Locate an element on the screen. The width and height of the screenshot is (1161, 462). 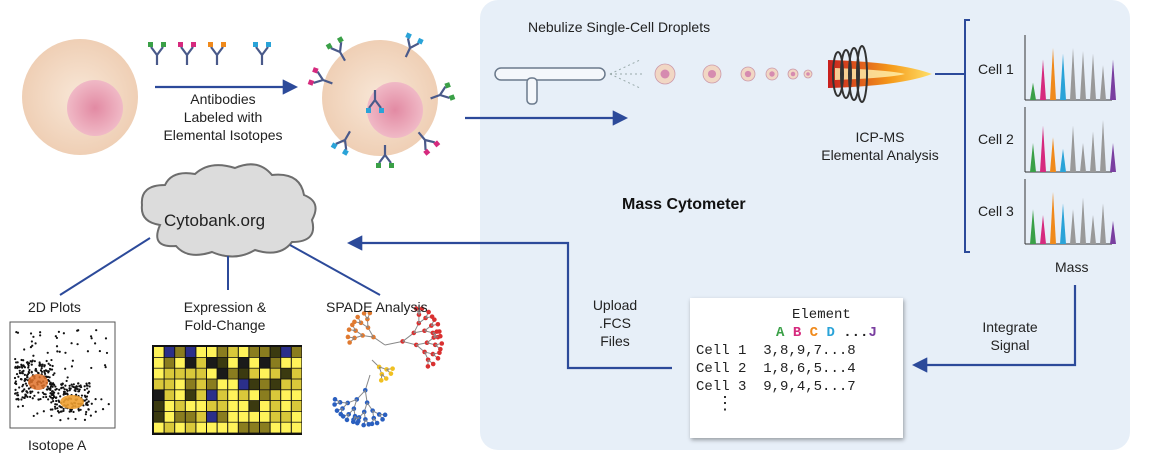
droplets is located at coordinates (733, 74).